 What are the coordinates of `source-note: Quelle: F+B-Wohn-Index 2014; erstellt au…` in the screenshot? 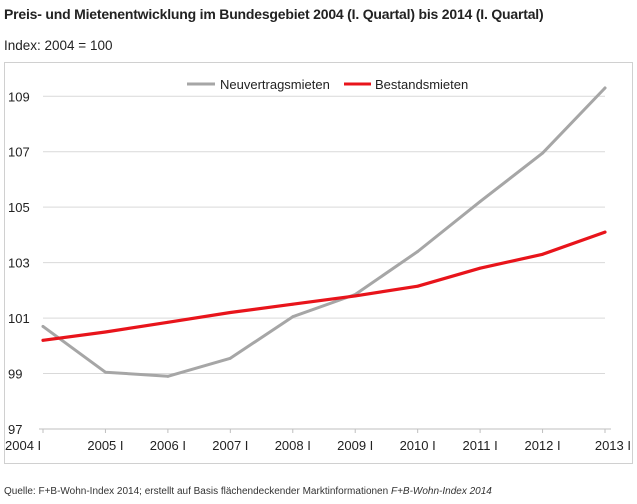 It's located at (248, 491).